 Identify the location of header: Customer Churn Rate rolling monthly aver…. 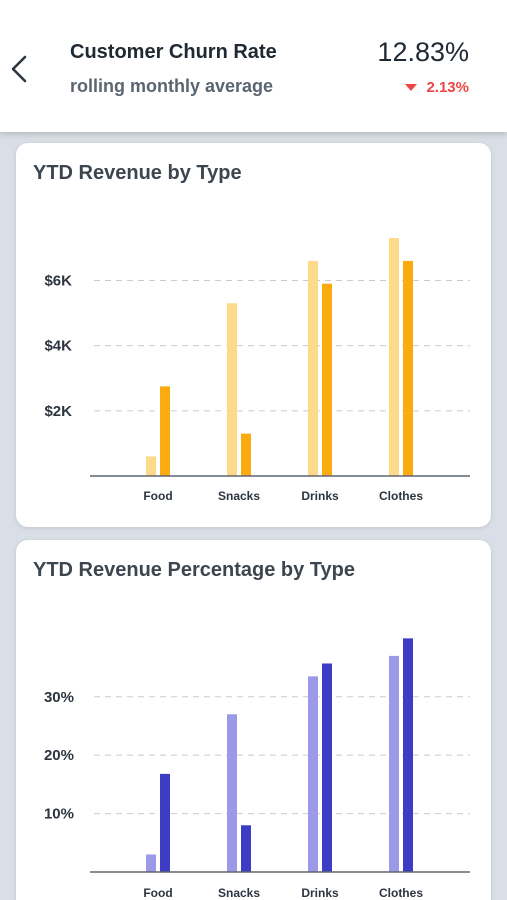
(253, 66).